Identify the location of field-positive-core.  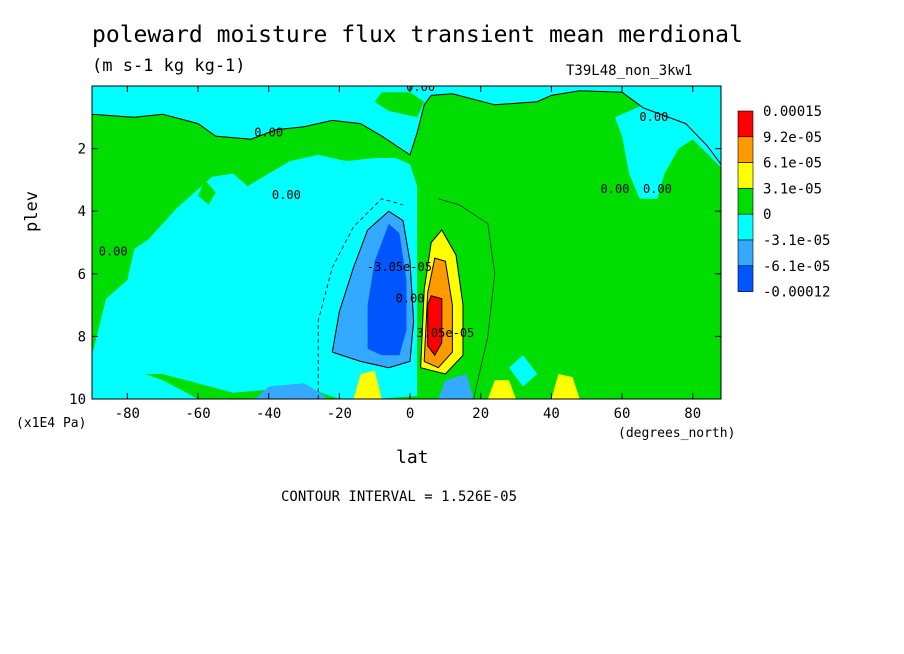
(434, 325).